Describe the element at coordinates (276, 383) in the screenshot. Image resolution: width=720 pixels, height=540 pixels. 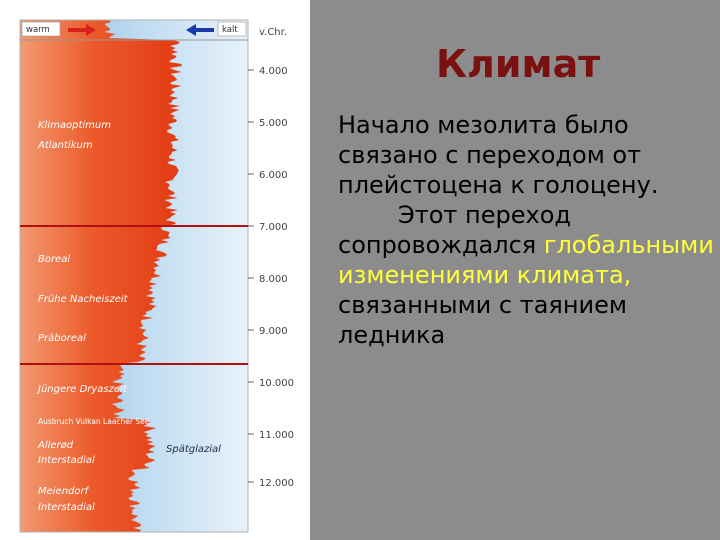
I see `axis-tick-label: 10.000` at that location.